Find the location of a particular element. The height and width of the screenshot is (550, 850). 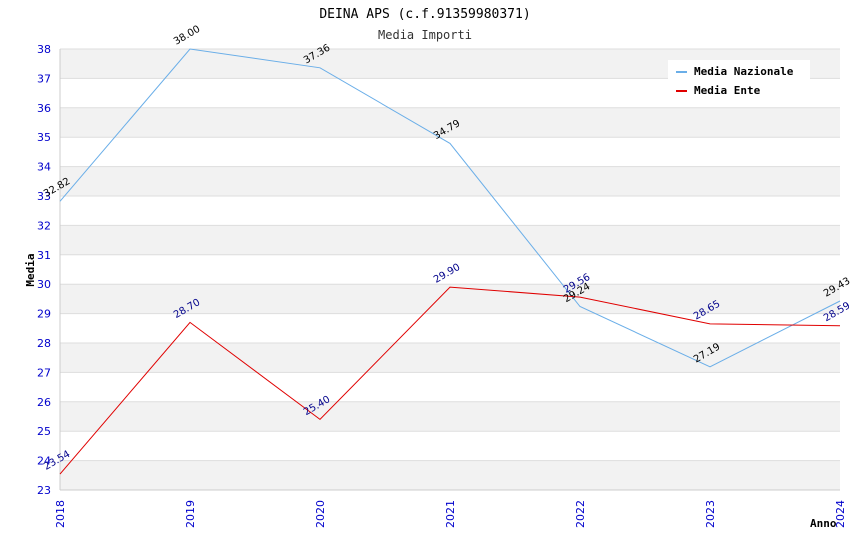

x-tick-labels: 2018 2019 2020 2021 2022 2023 2024 is located at coordinates (450, 514).